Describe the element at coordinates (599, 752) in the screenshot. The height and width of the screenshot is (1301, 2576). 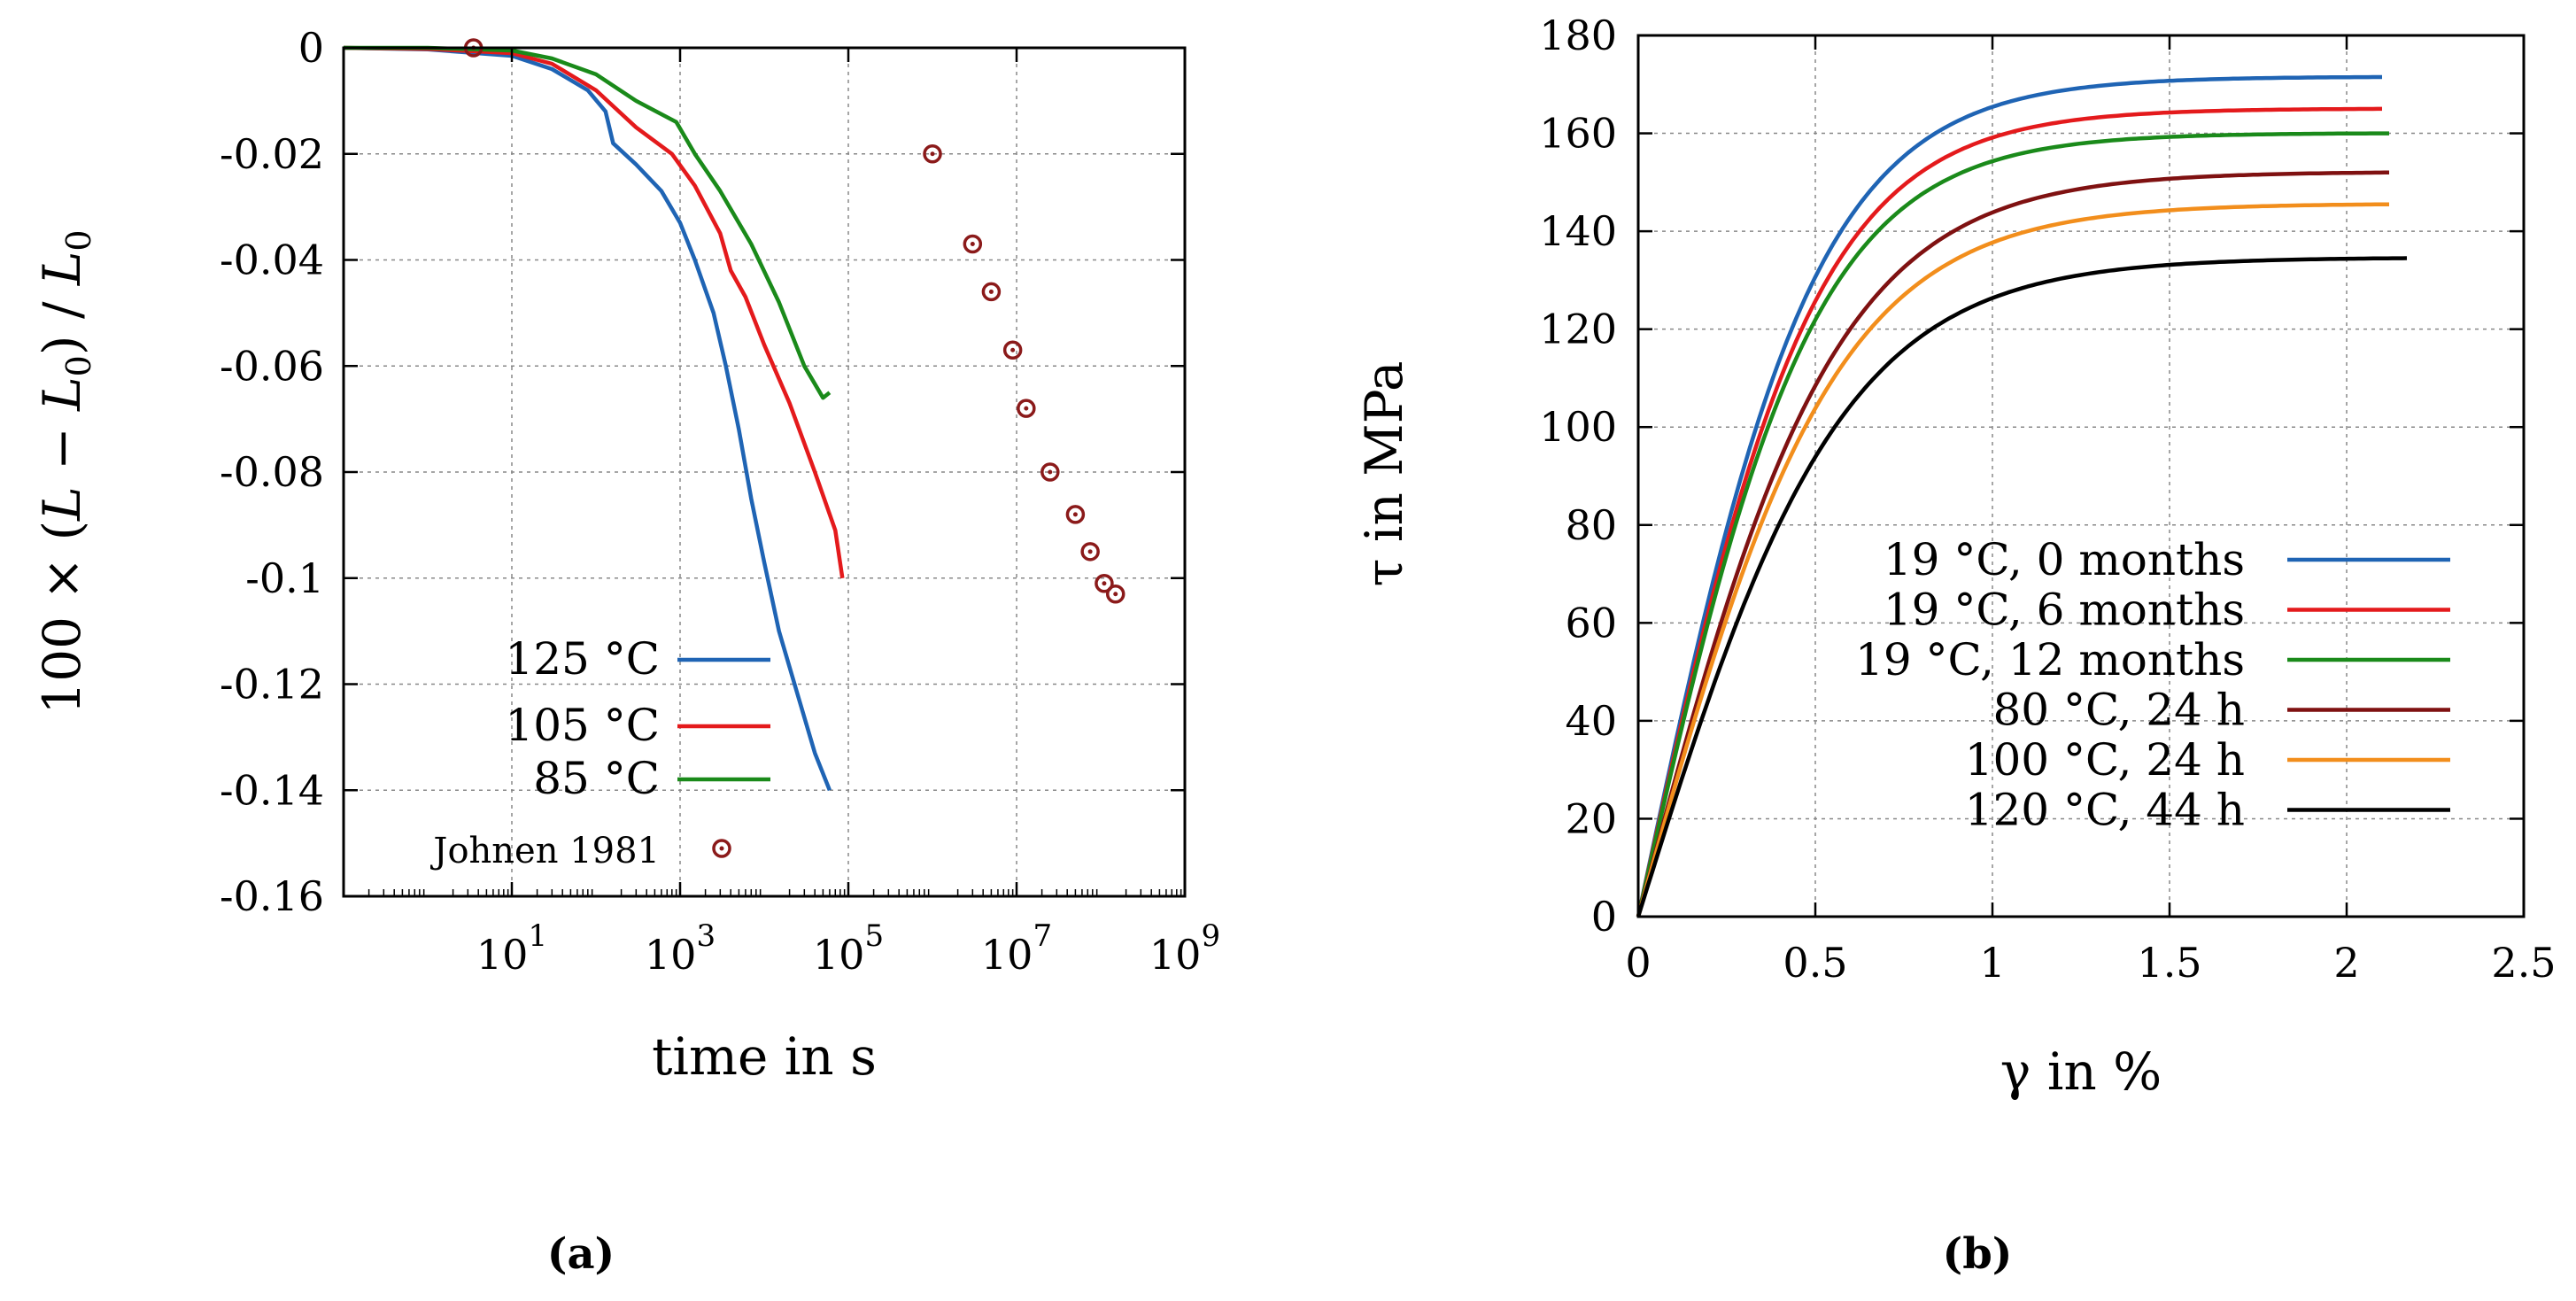
I see `panel-a-legend: 125 °C 105 °C85 °C Johnen 1981` at that location.